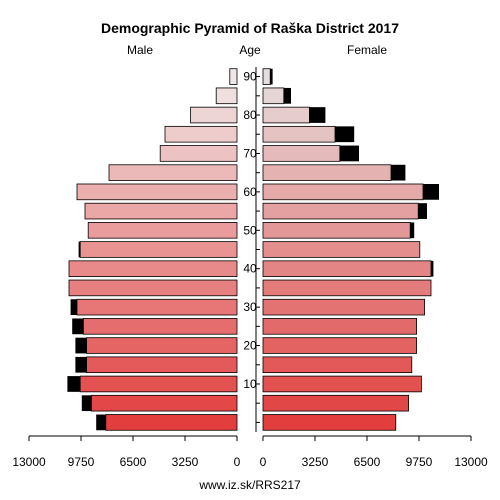 This screenshot has width=500, height=500. I want to click on age-tick-label: 90, so click(250, 77).